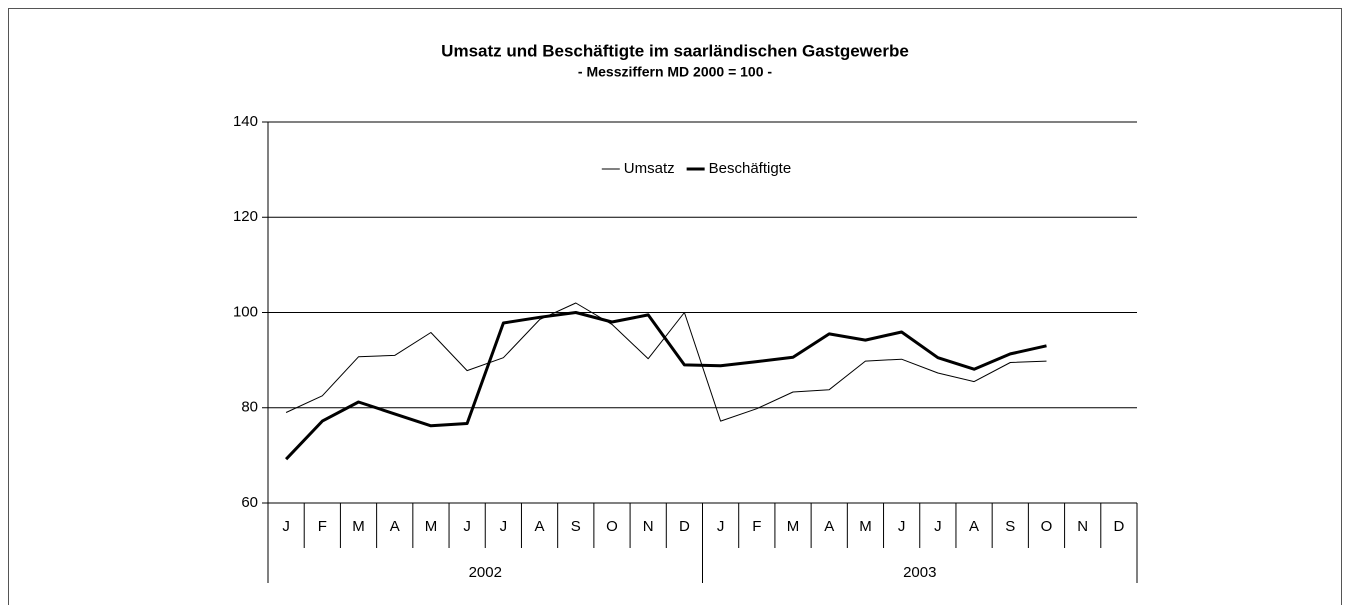  What do you see at coordinates (485, 572) in the screenshot?
I see `x-group-label: 2002` at bounding box center [485, 572].